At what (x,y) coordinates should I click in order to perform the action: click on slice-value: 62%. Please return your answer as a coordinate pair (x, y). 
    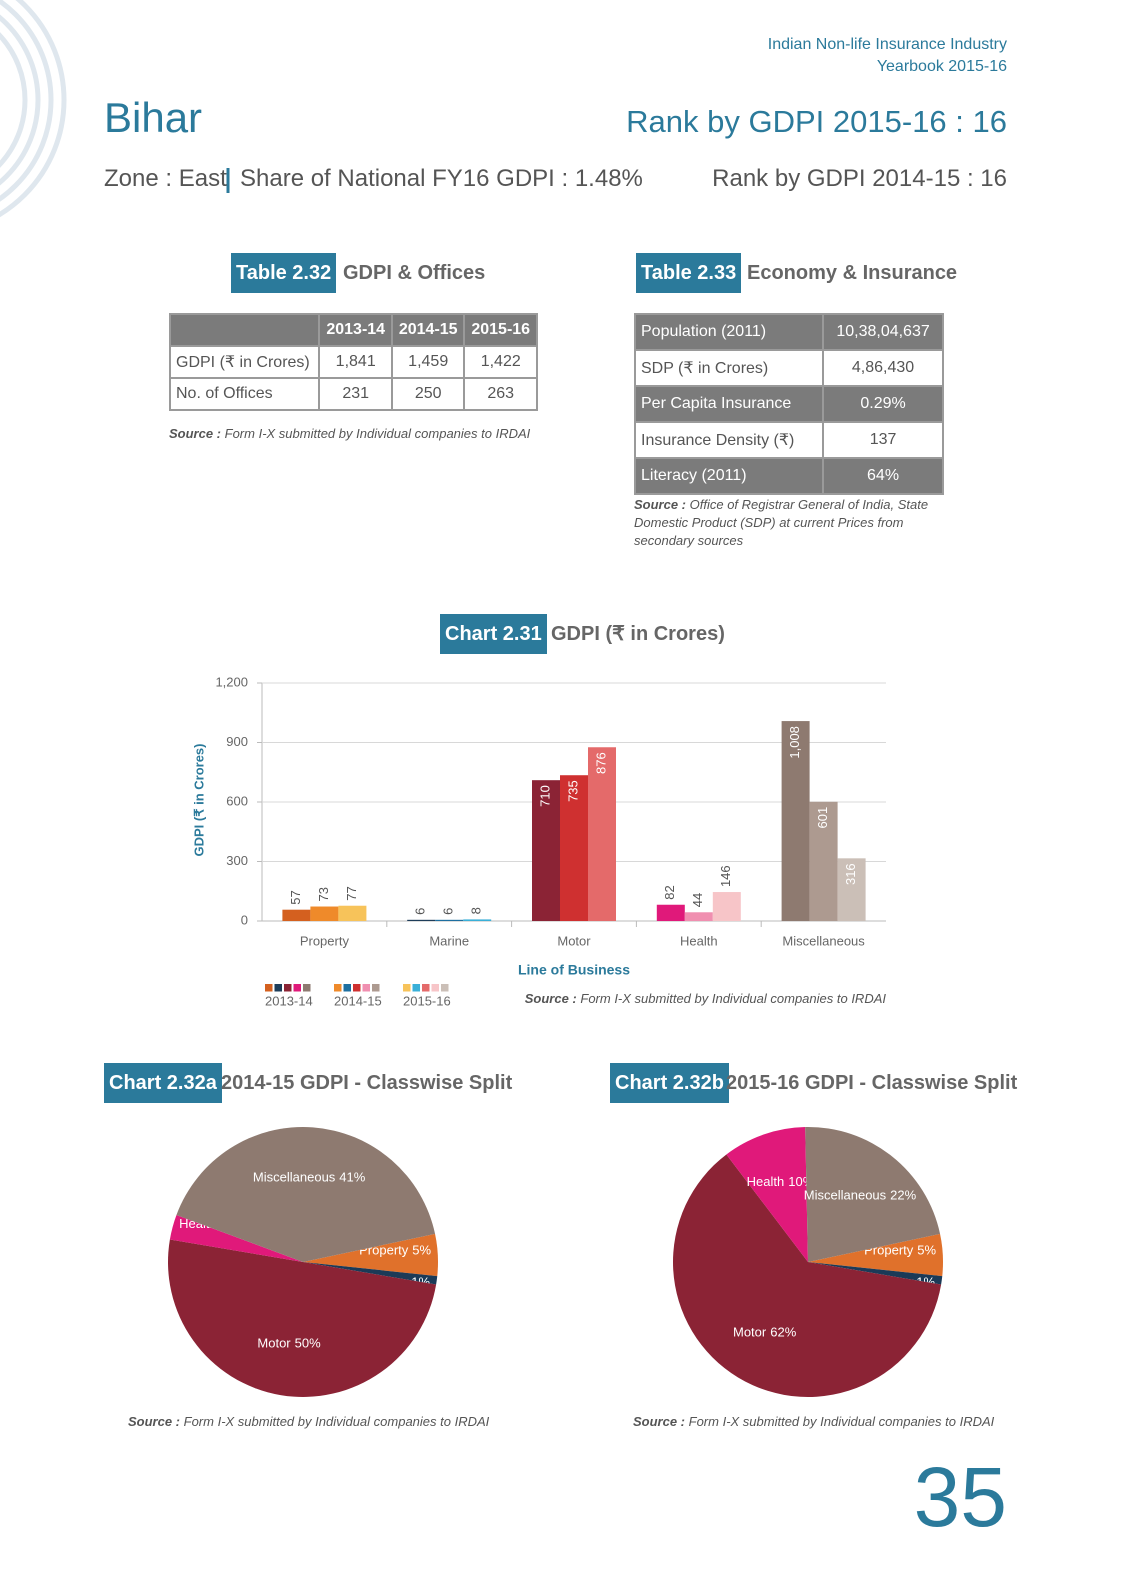
    Looking at the image, I should click on (783, 1332).